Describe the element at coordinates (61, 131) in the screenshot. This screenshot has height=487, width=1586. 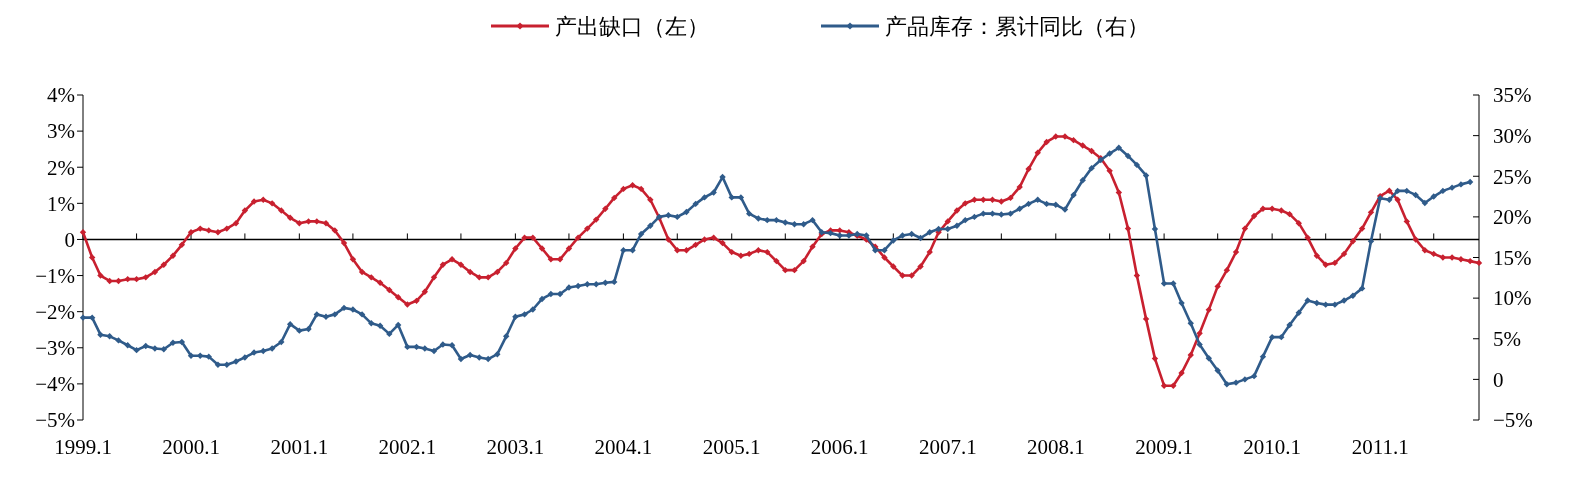
I see `y-tick-label: 3%` at that location.